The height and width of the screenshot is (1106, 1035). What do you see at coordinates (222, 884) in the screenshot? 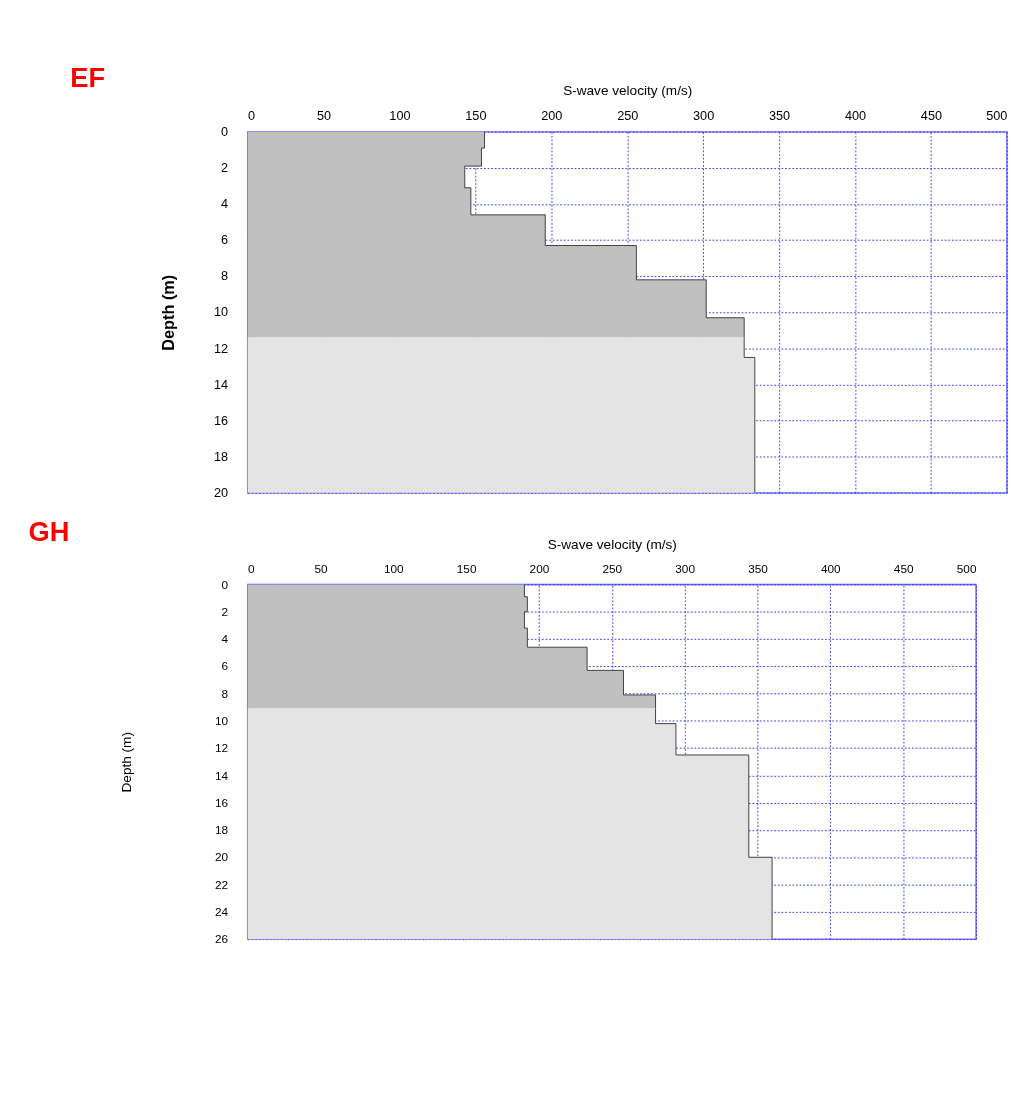
I see `y-tick-label: 22` at bounding box center [222, 884].